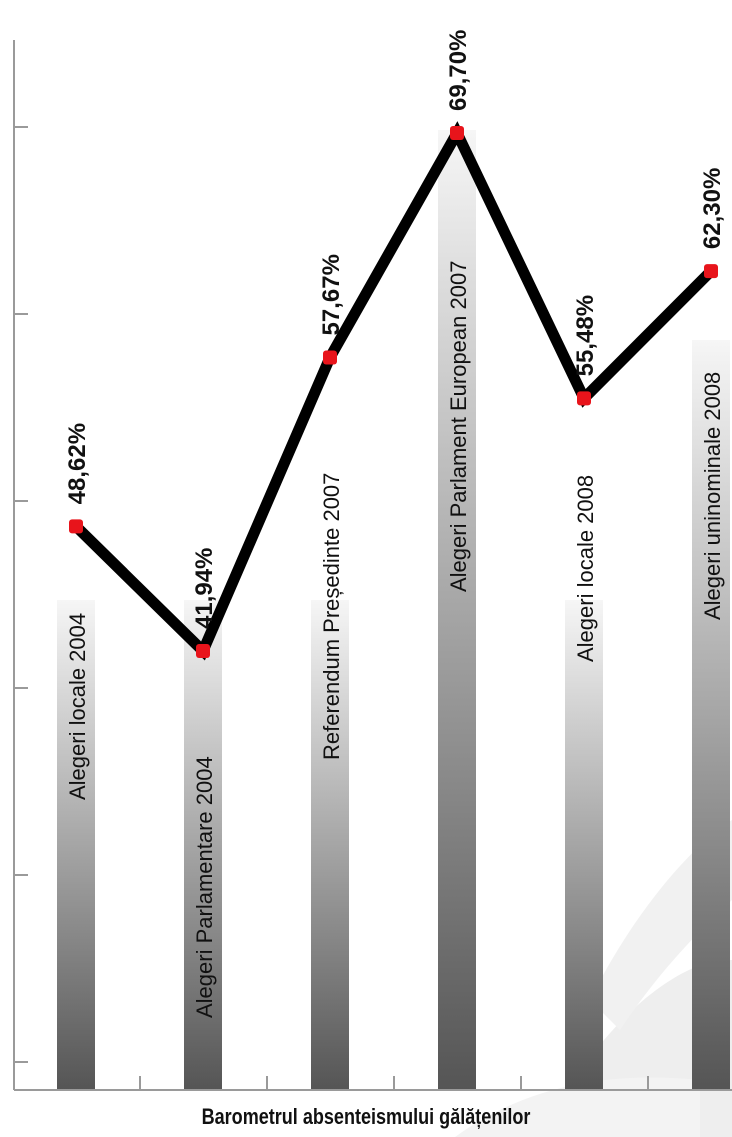 This screenshot has width=732, height=1137. Describe the element at coordinates (77, 463) in the screenshot. I see `data-label-1: 48,62%` at that location.